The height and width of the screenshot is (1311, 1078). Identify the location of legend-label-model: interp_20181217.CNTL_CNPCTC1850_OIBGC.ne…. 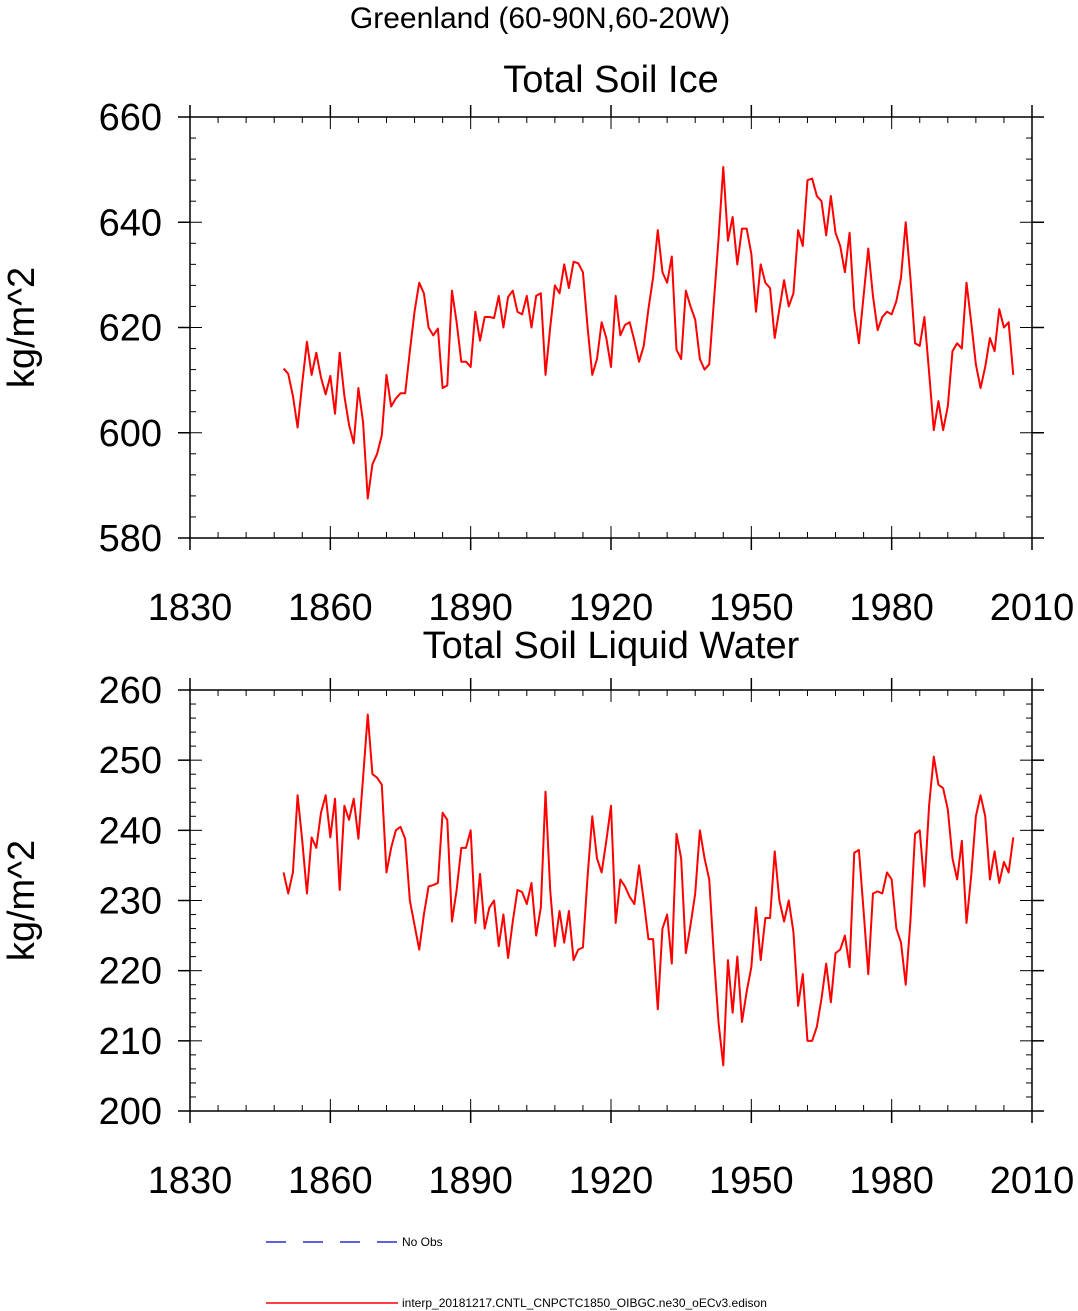
(584, 1303).